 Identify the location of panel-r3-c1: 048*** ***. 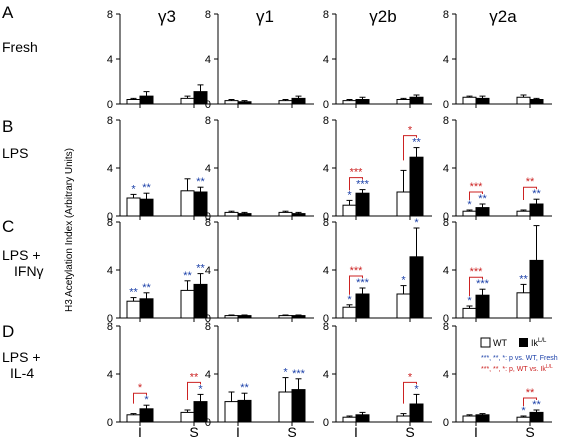
(259, 375).